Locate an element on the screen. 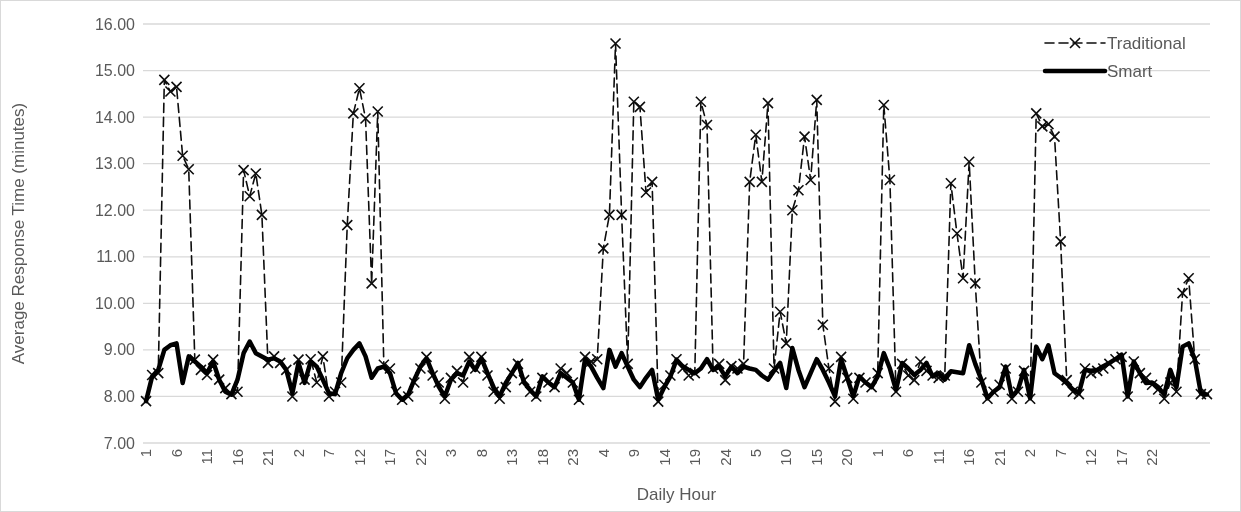 The image size is (1241, 512). x-tick-label: 9 is located at coordinates (634, 453).